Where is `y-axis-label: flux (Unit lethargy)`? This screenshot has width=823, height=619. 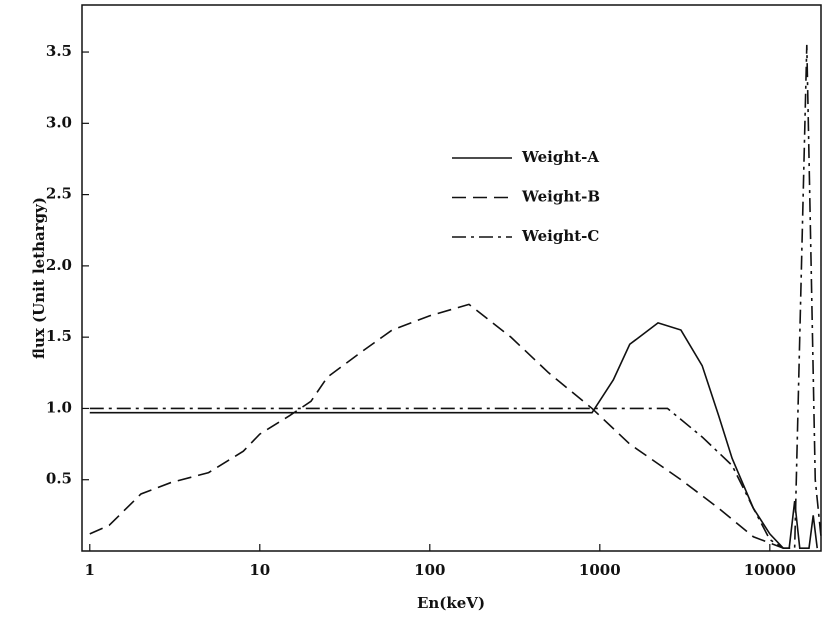 y-axis-label: flux (Unit lethargy) is located at coordinates (39, 278).